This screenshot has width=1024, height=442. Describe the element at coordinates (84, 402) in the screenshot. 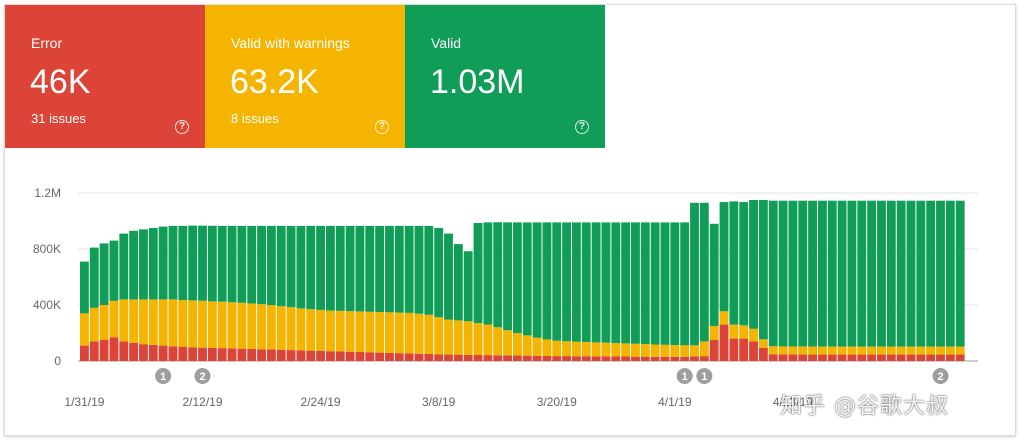

I see `x-tick-label: 1/31/19` at that location.